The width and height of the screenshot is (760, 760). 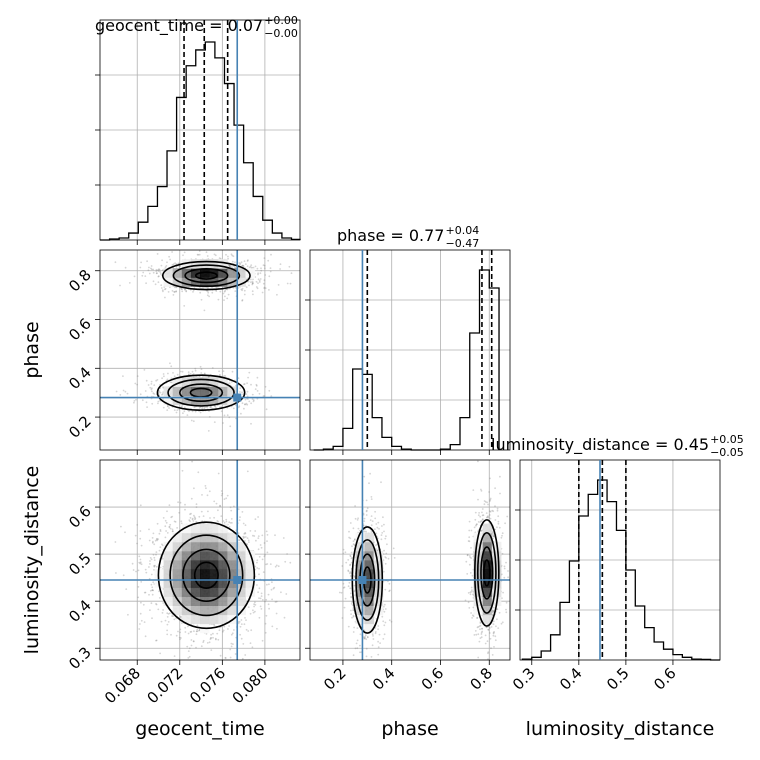 I want to click on tick-label-y: 0.5, so click(x=80, y=564).